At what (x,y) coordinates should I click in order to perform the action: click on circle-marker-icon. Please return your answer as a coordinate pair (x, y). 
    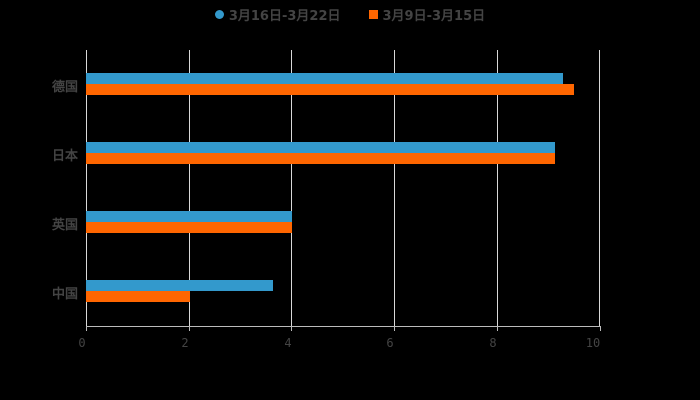
    Looking at the image, I should click on (219, 14).